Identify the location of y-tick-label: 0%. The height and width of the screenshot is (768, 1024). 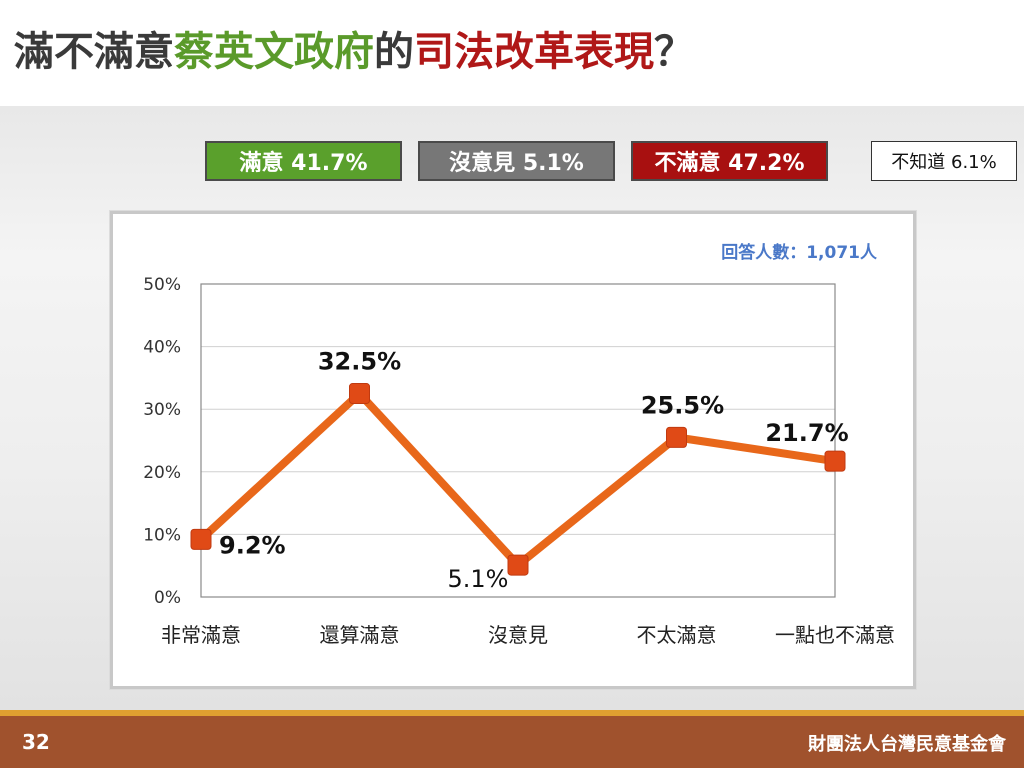
(167, 598).